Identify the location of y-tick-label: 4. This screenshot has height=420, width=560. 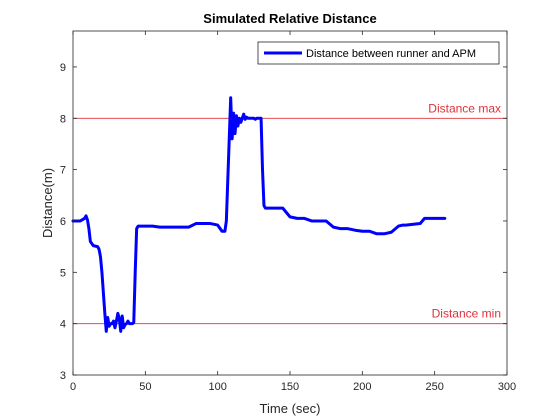
(63, 325).